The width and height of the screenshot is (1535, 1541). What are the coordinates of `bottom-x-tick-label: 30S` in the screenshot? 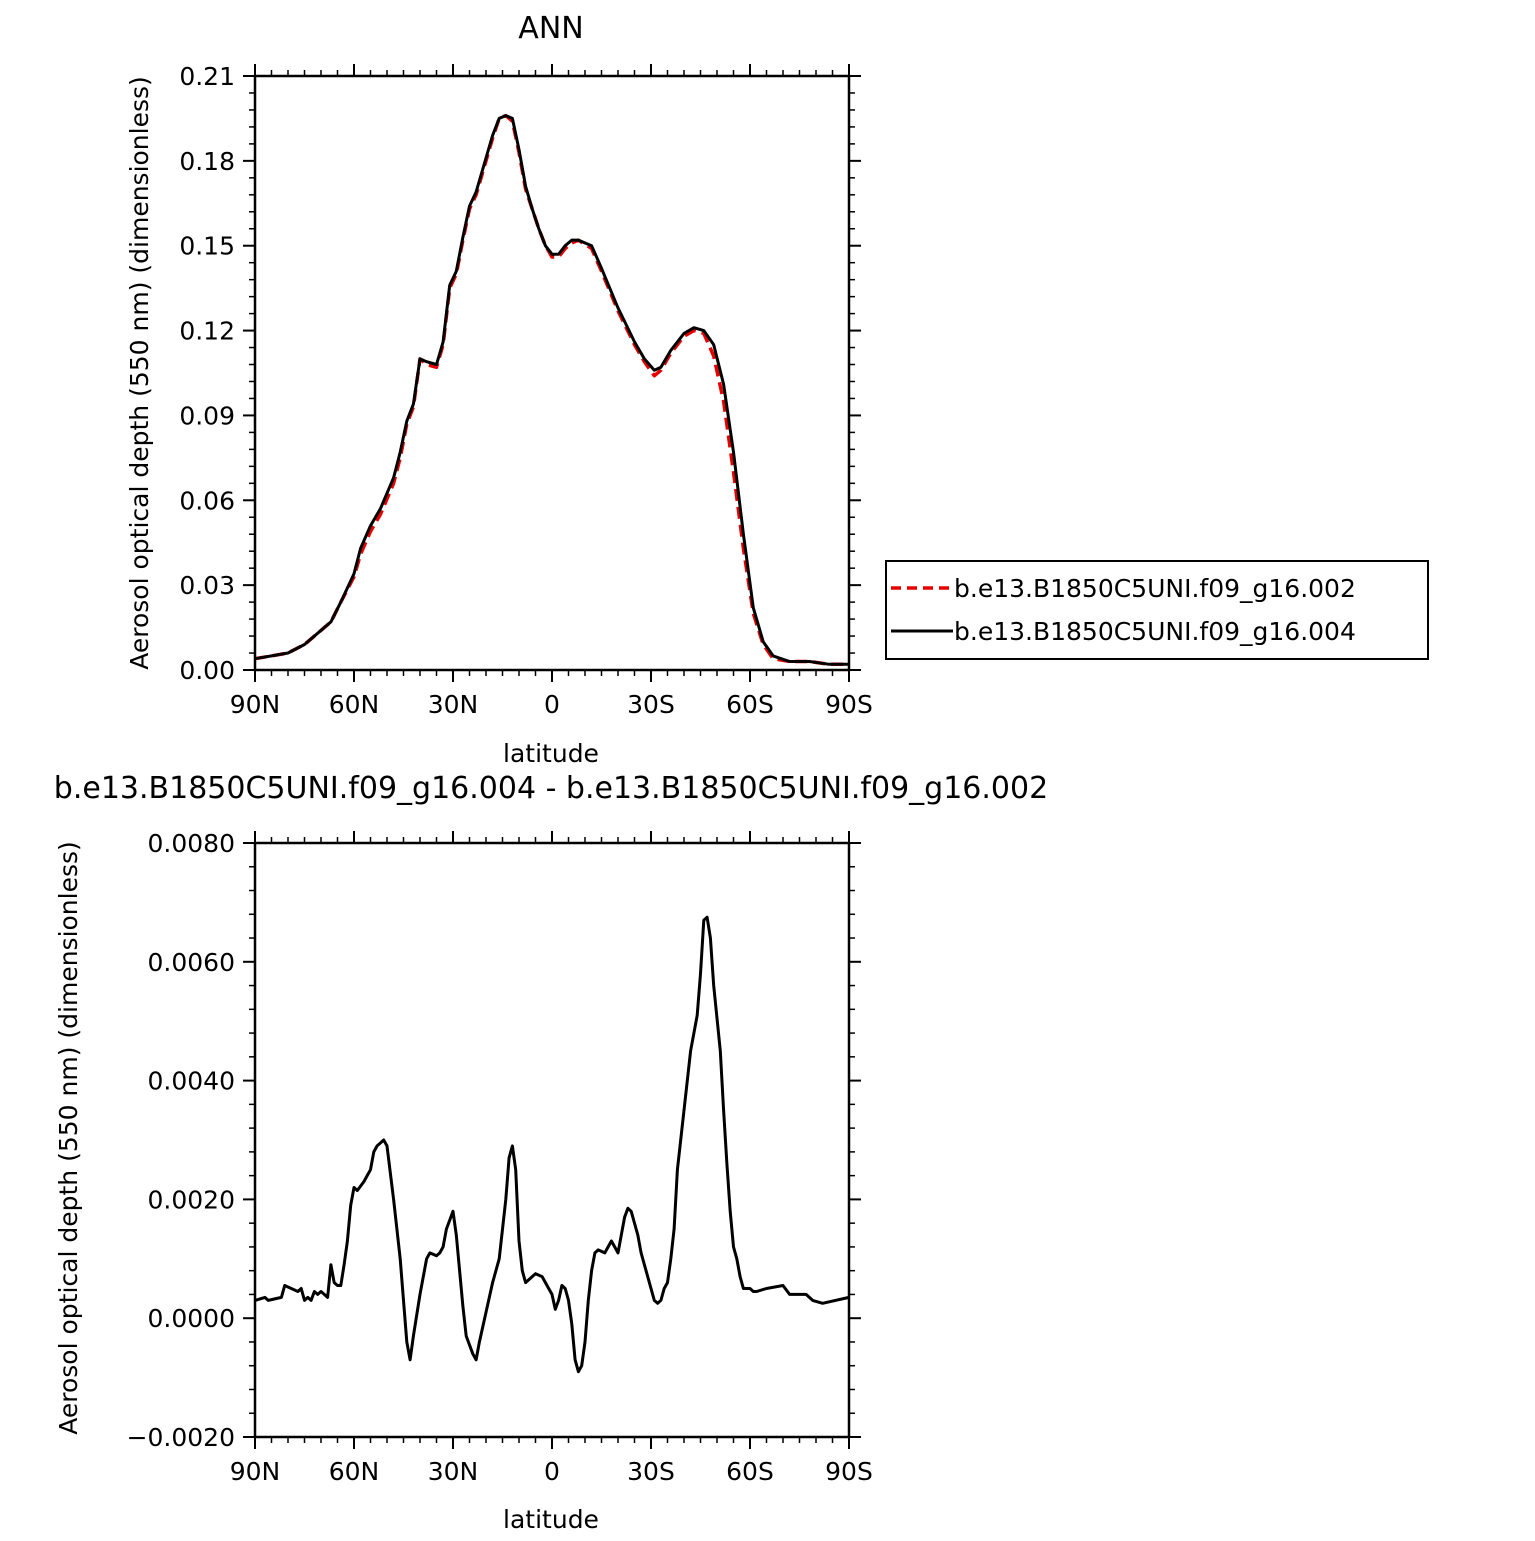 It's located at (651, 1471).